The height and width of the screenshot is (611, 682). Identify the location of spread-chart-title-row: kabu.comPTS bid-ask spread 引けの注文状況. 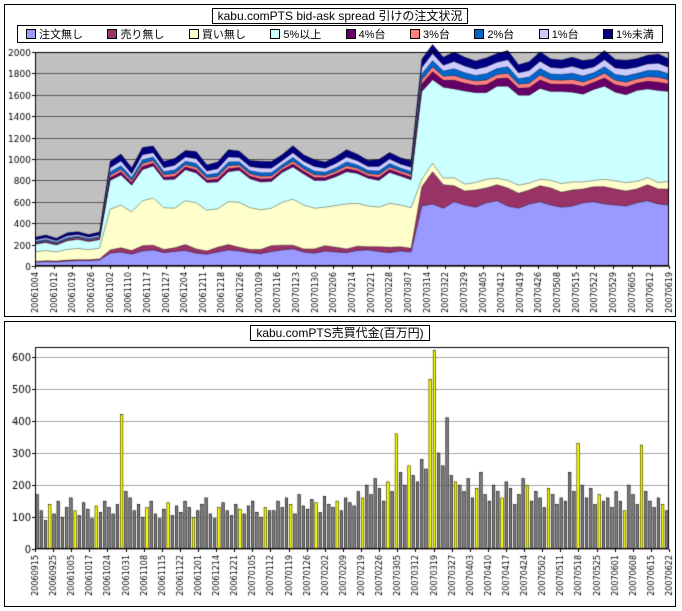
(340, 15).